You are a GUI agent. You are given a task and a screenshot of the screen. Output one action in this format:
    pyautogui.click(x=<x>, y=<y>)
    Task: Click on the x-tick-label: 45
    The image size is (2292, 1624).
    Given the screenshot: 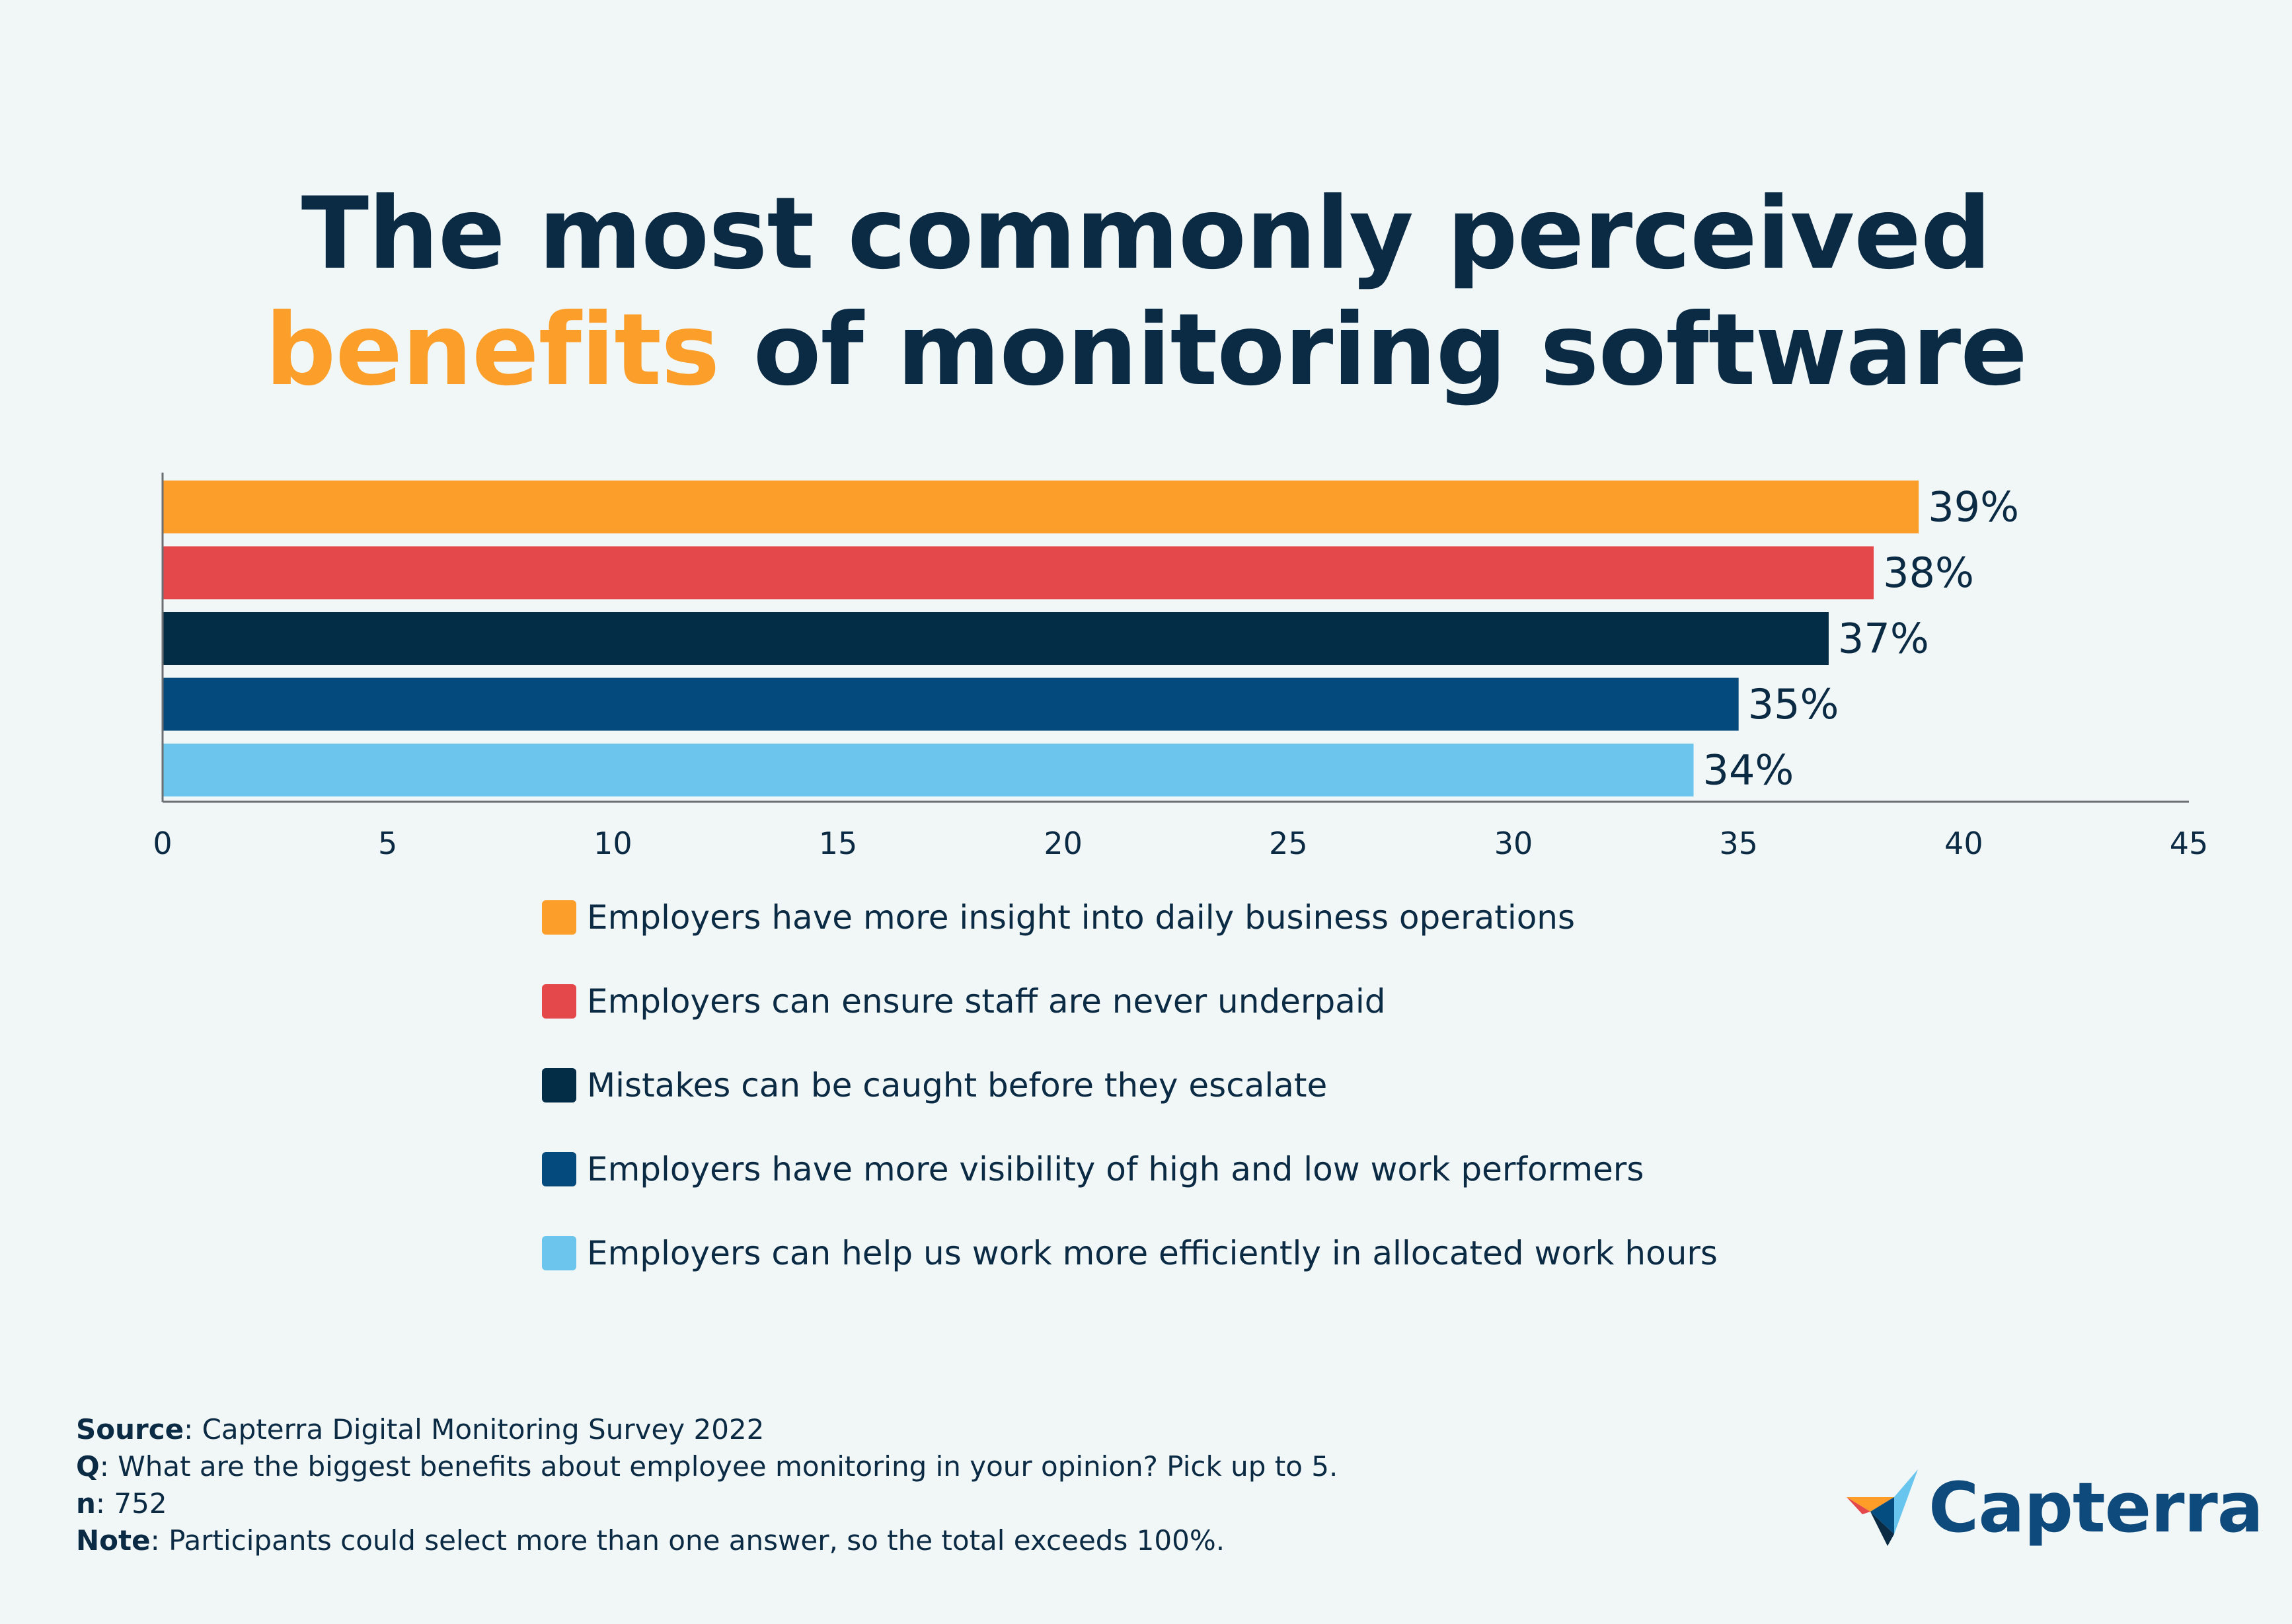 What is the action you would take?
    pyautogui.click(x=2189, y=843)
    